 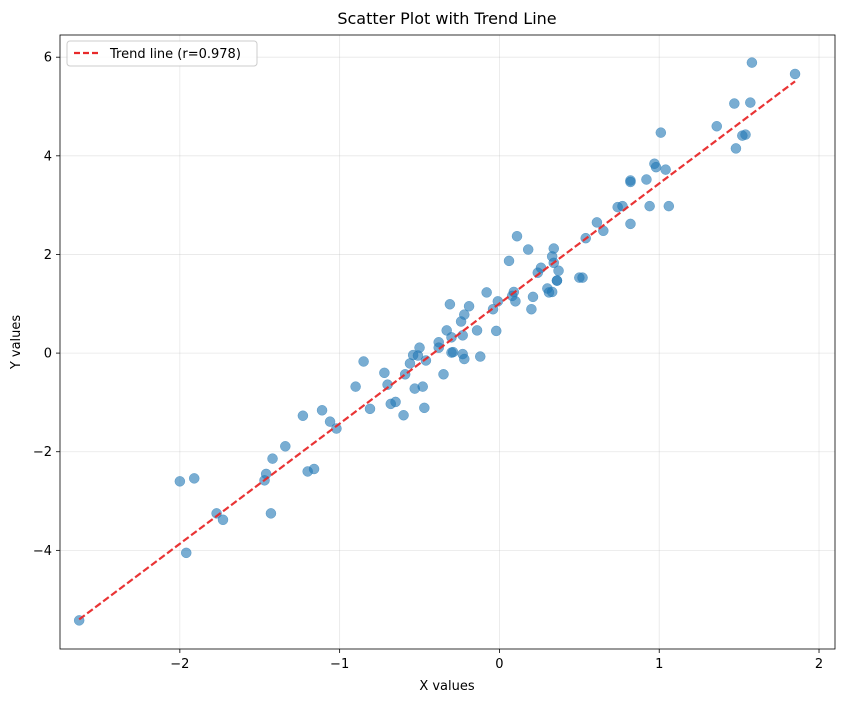 I want to click on x-tick-label: 0, so click(x=499, y=664).